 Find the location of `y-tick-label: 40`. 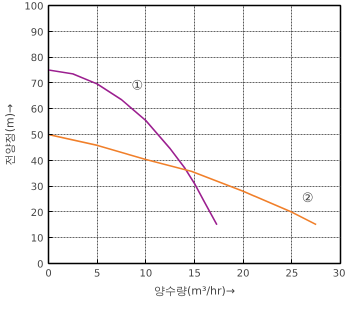

y-tick-label: 40 is located at coordinates (37, 162).